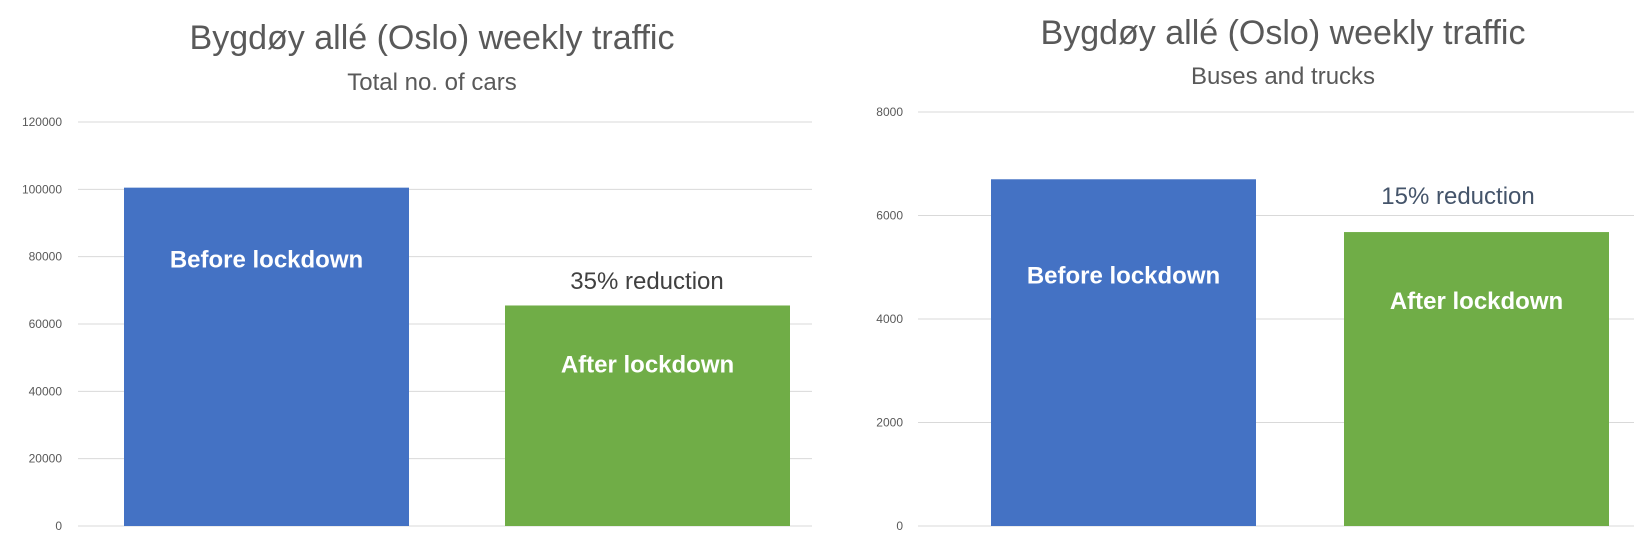  Describe the element at coordinates (646, 281) in the screenshot. I see `reduction-annotation: 35% reduction` at that location.